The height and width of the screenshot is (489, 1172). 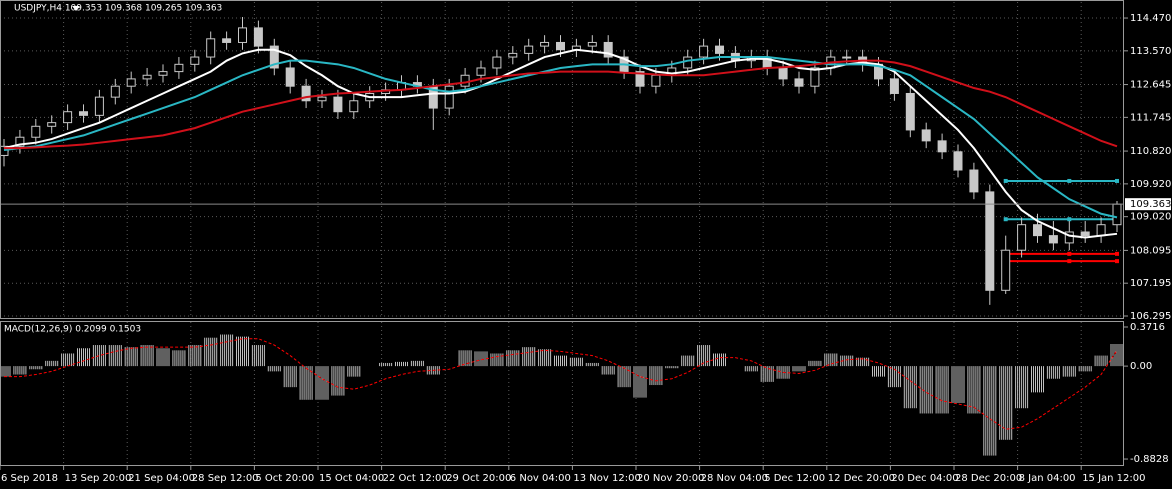 I want to click on x-tick-label: 28 Nov 04:00, so click(x=734, y=478).